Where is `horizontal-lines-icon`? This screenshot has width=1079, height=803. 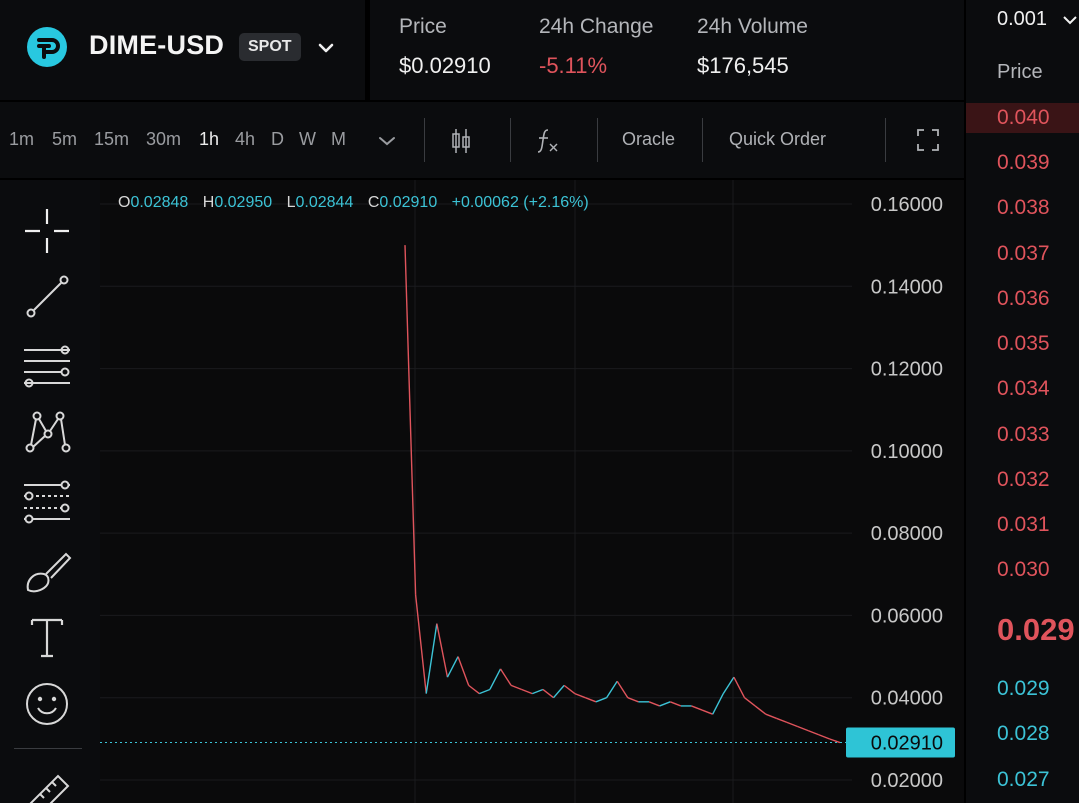 horizontal-lines-icon is located at coordinates (47, 367).